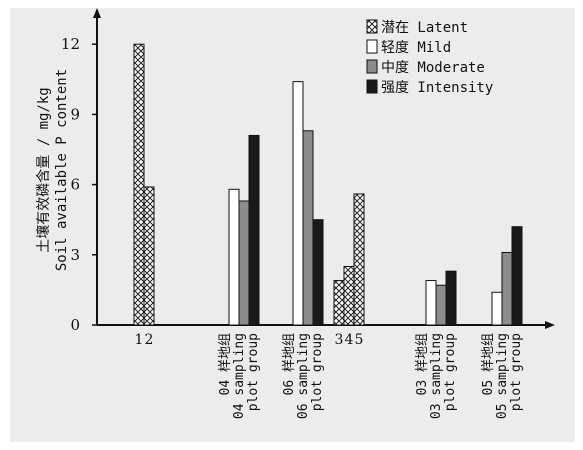 The height and width of the screenshot is (450, 583). Describe the element at coordinates (70, 44) in the screenshot. I see `y-tick-label: 12` at that location.